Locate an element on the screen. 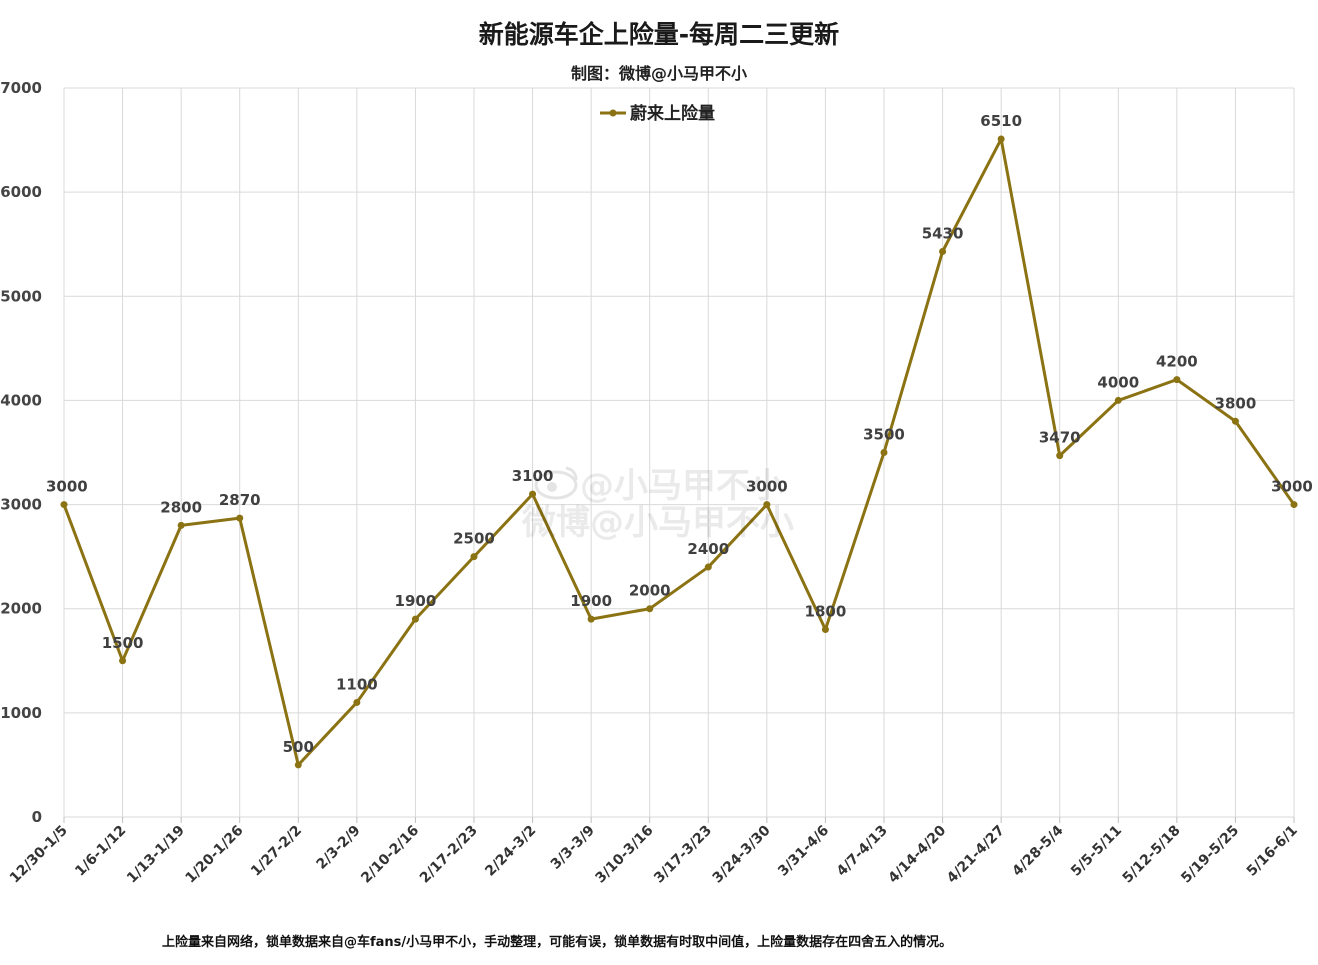  chart-subtitle: 制图：微博@小马甲不小 is located at coordinates (659, 73).